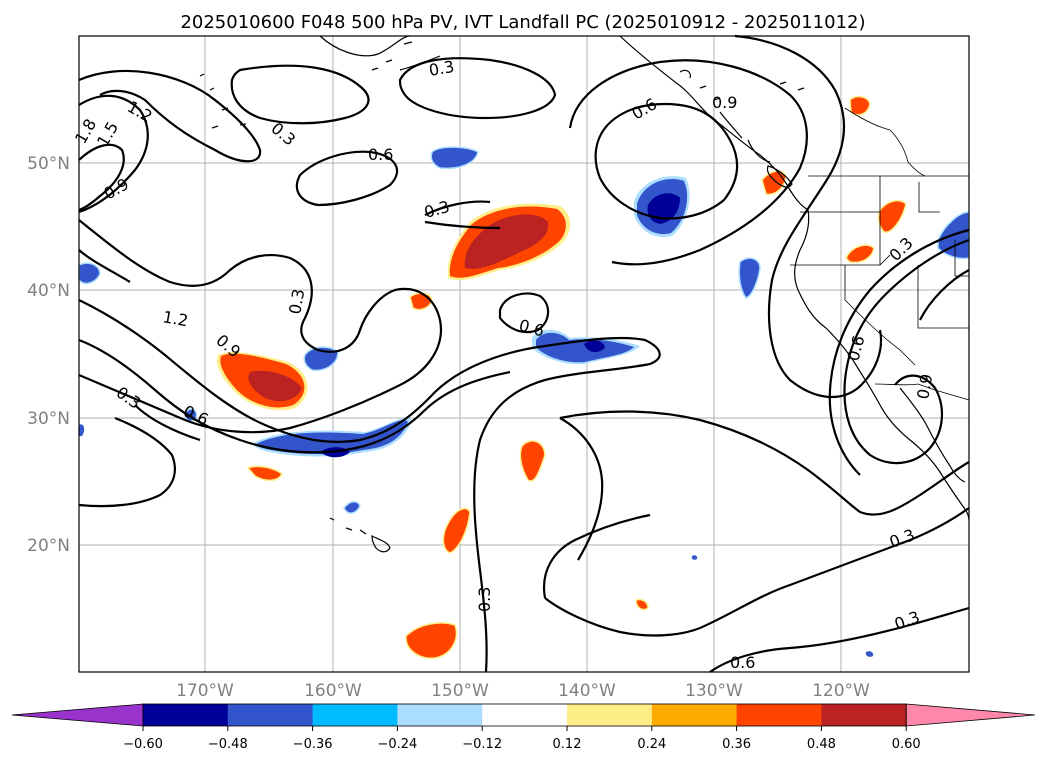 Image resolution: width=1047 pixels, height=765 pixels. I want to click on colorbar-tick-label: 0.36, so click(736, 744).